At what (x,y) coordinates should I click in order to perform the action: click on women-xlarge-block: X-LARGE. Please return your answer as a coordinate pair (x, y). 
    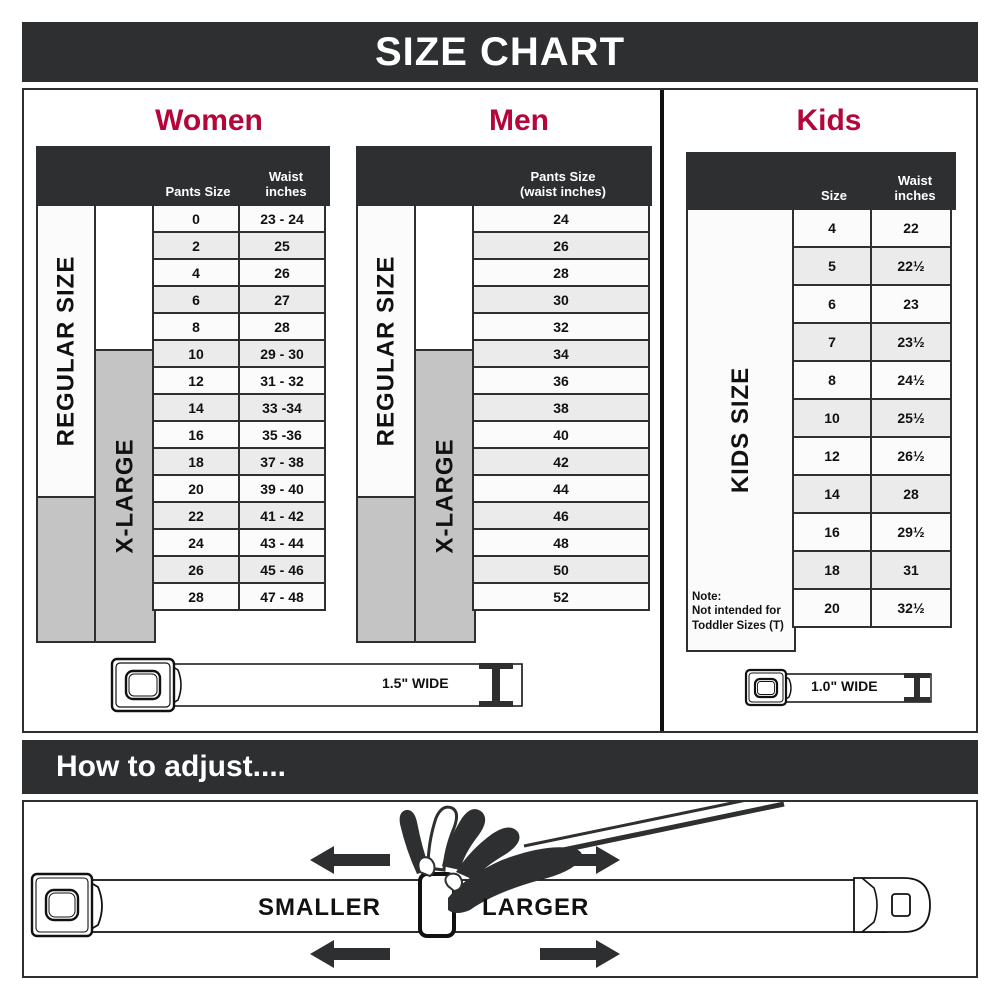
    Looking at the image, I should click on (125, 496).